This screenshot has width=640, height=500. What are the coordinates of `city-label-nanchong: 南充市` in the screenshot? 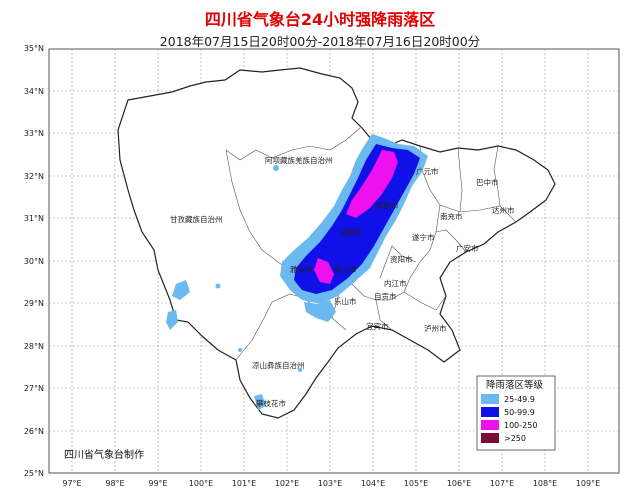 It's located at (451, 216).